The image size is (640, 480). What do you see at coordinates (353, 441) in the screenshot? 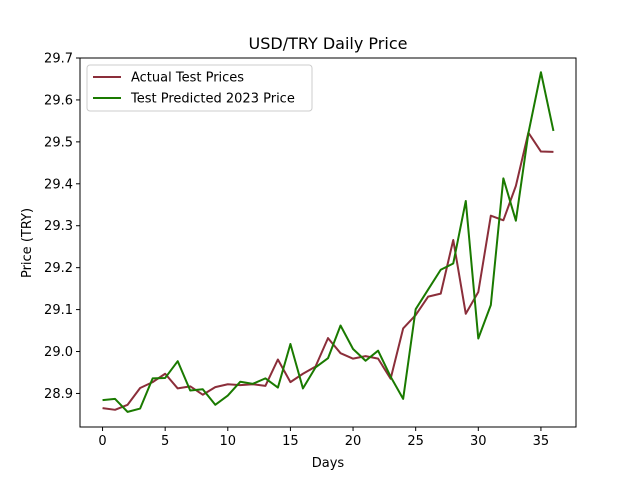
I see `x-tick-label: 20` at bounding box center [353, 441].